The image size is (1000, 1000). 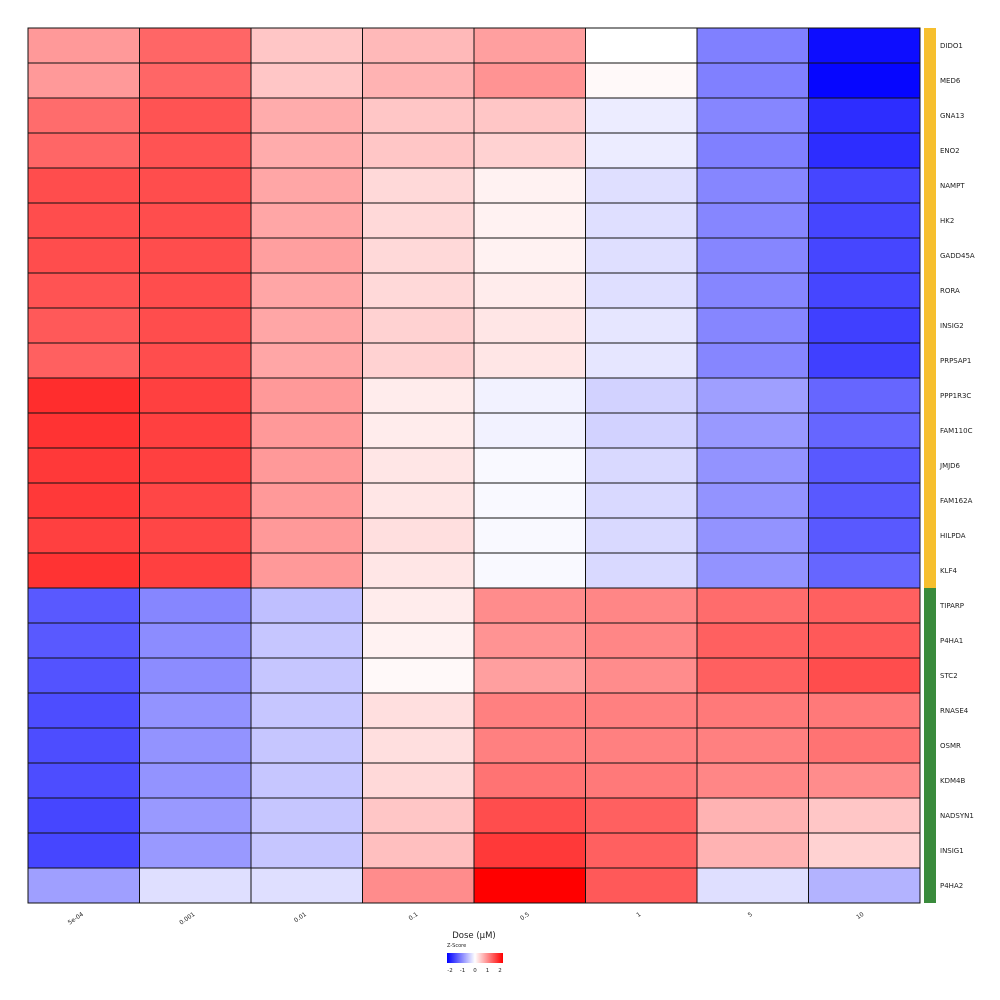 I want to click on row-label: DIDO1, so click(x=951, y=46).